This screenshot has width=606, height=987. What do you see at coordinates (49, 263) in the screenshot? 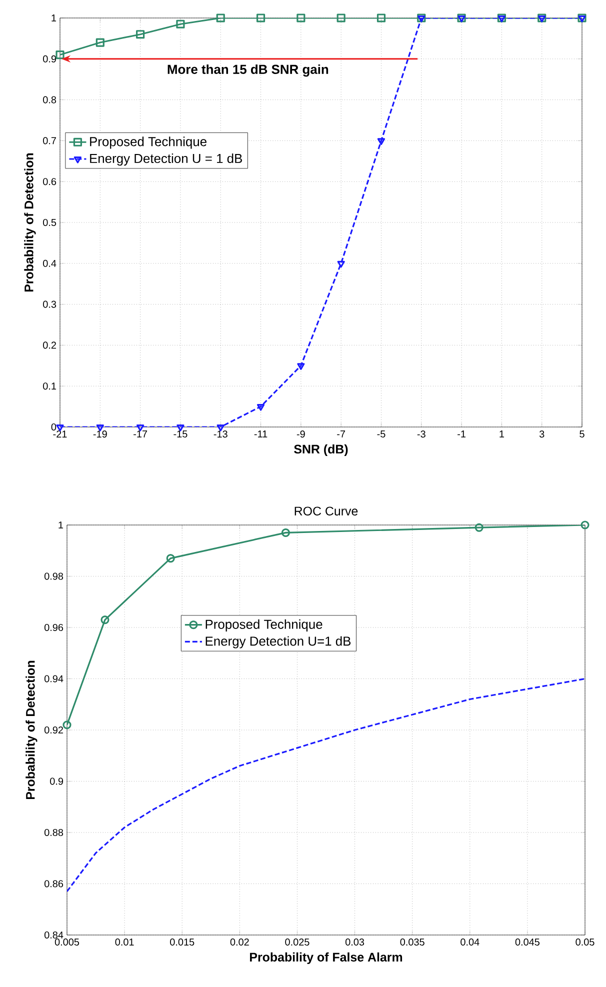
I see `y-tick-label: 0.4` at bounding box center [49, 263].